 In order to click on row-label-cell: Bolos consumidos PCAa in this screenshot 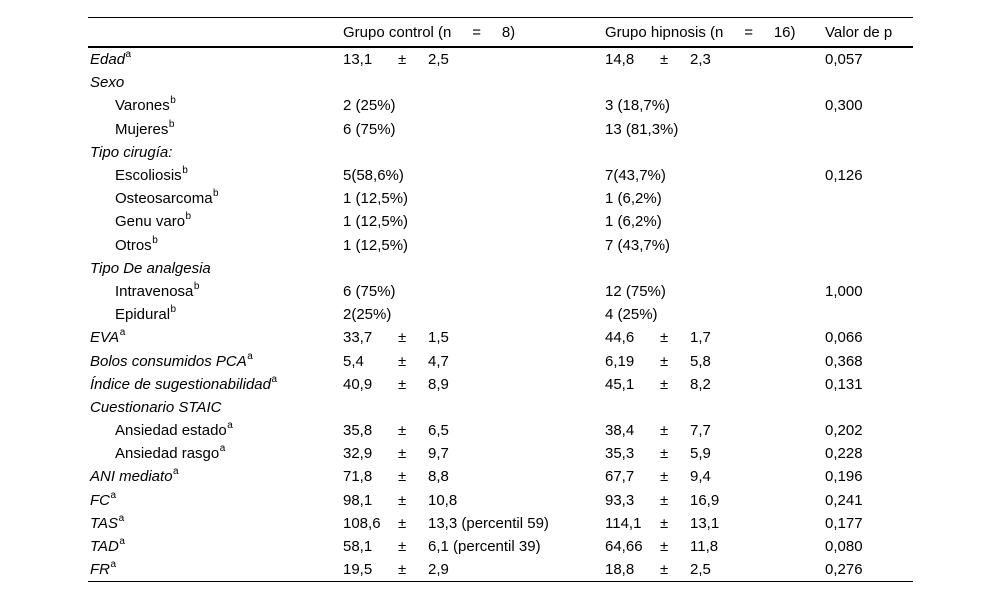, I will do `click(215, 360)`.